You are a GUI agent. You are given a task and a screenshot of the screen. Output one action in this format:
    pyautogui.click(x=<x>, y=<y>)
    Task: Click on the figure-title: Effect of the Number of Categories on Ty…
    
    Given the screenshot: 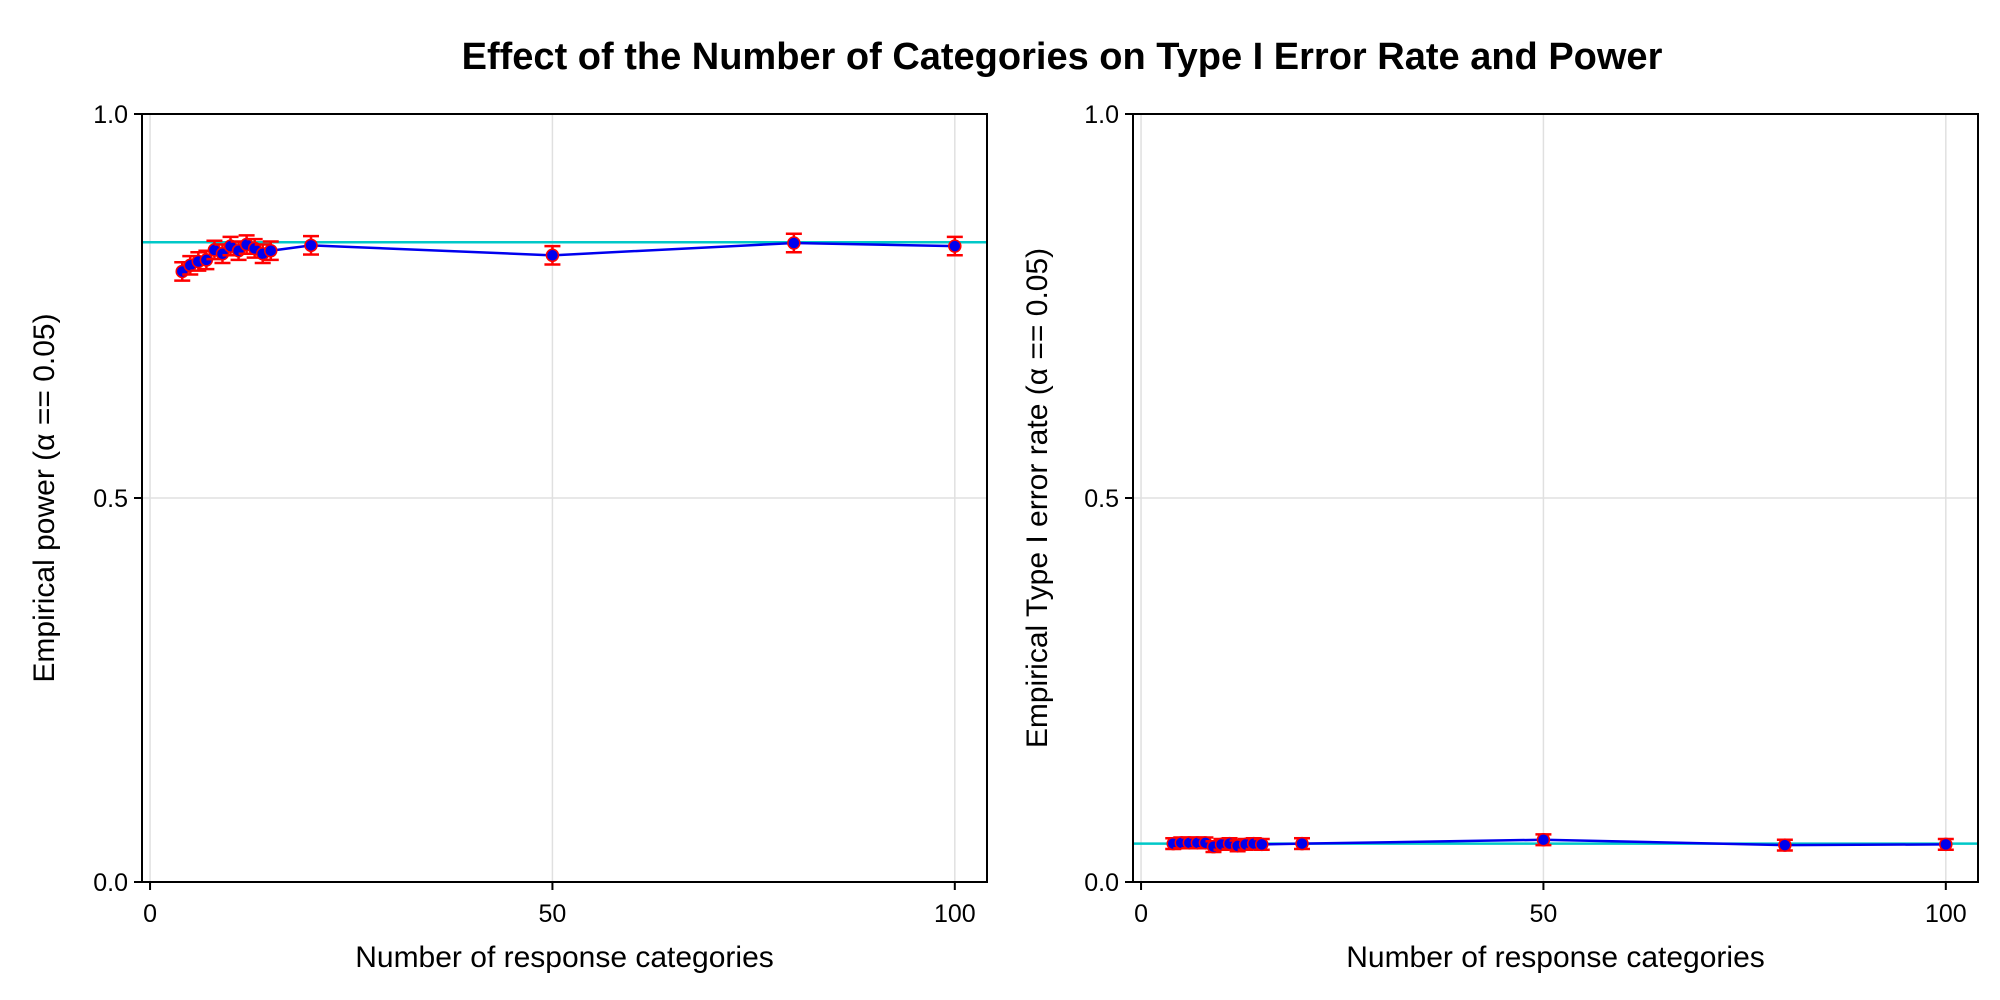 What is the action you would take?
    pyautogui.click(x=1062, y=57)
    